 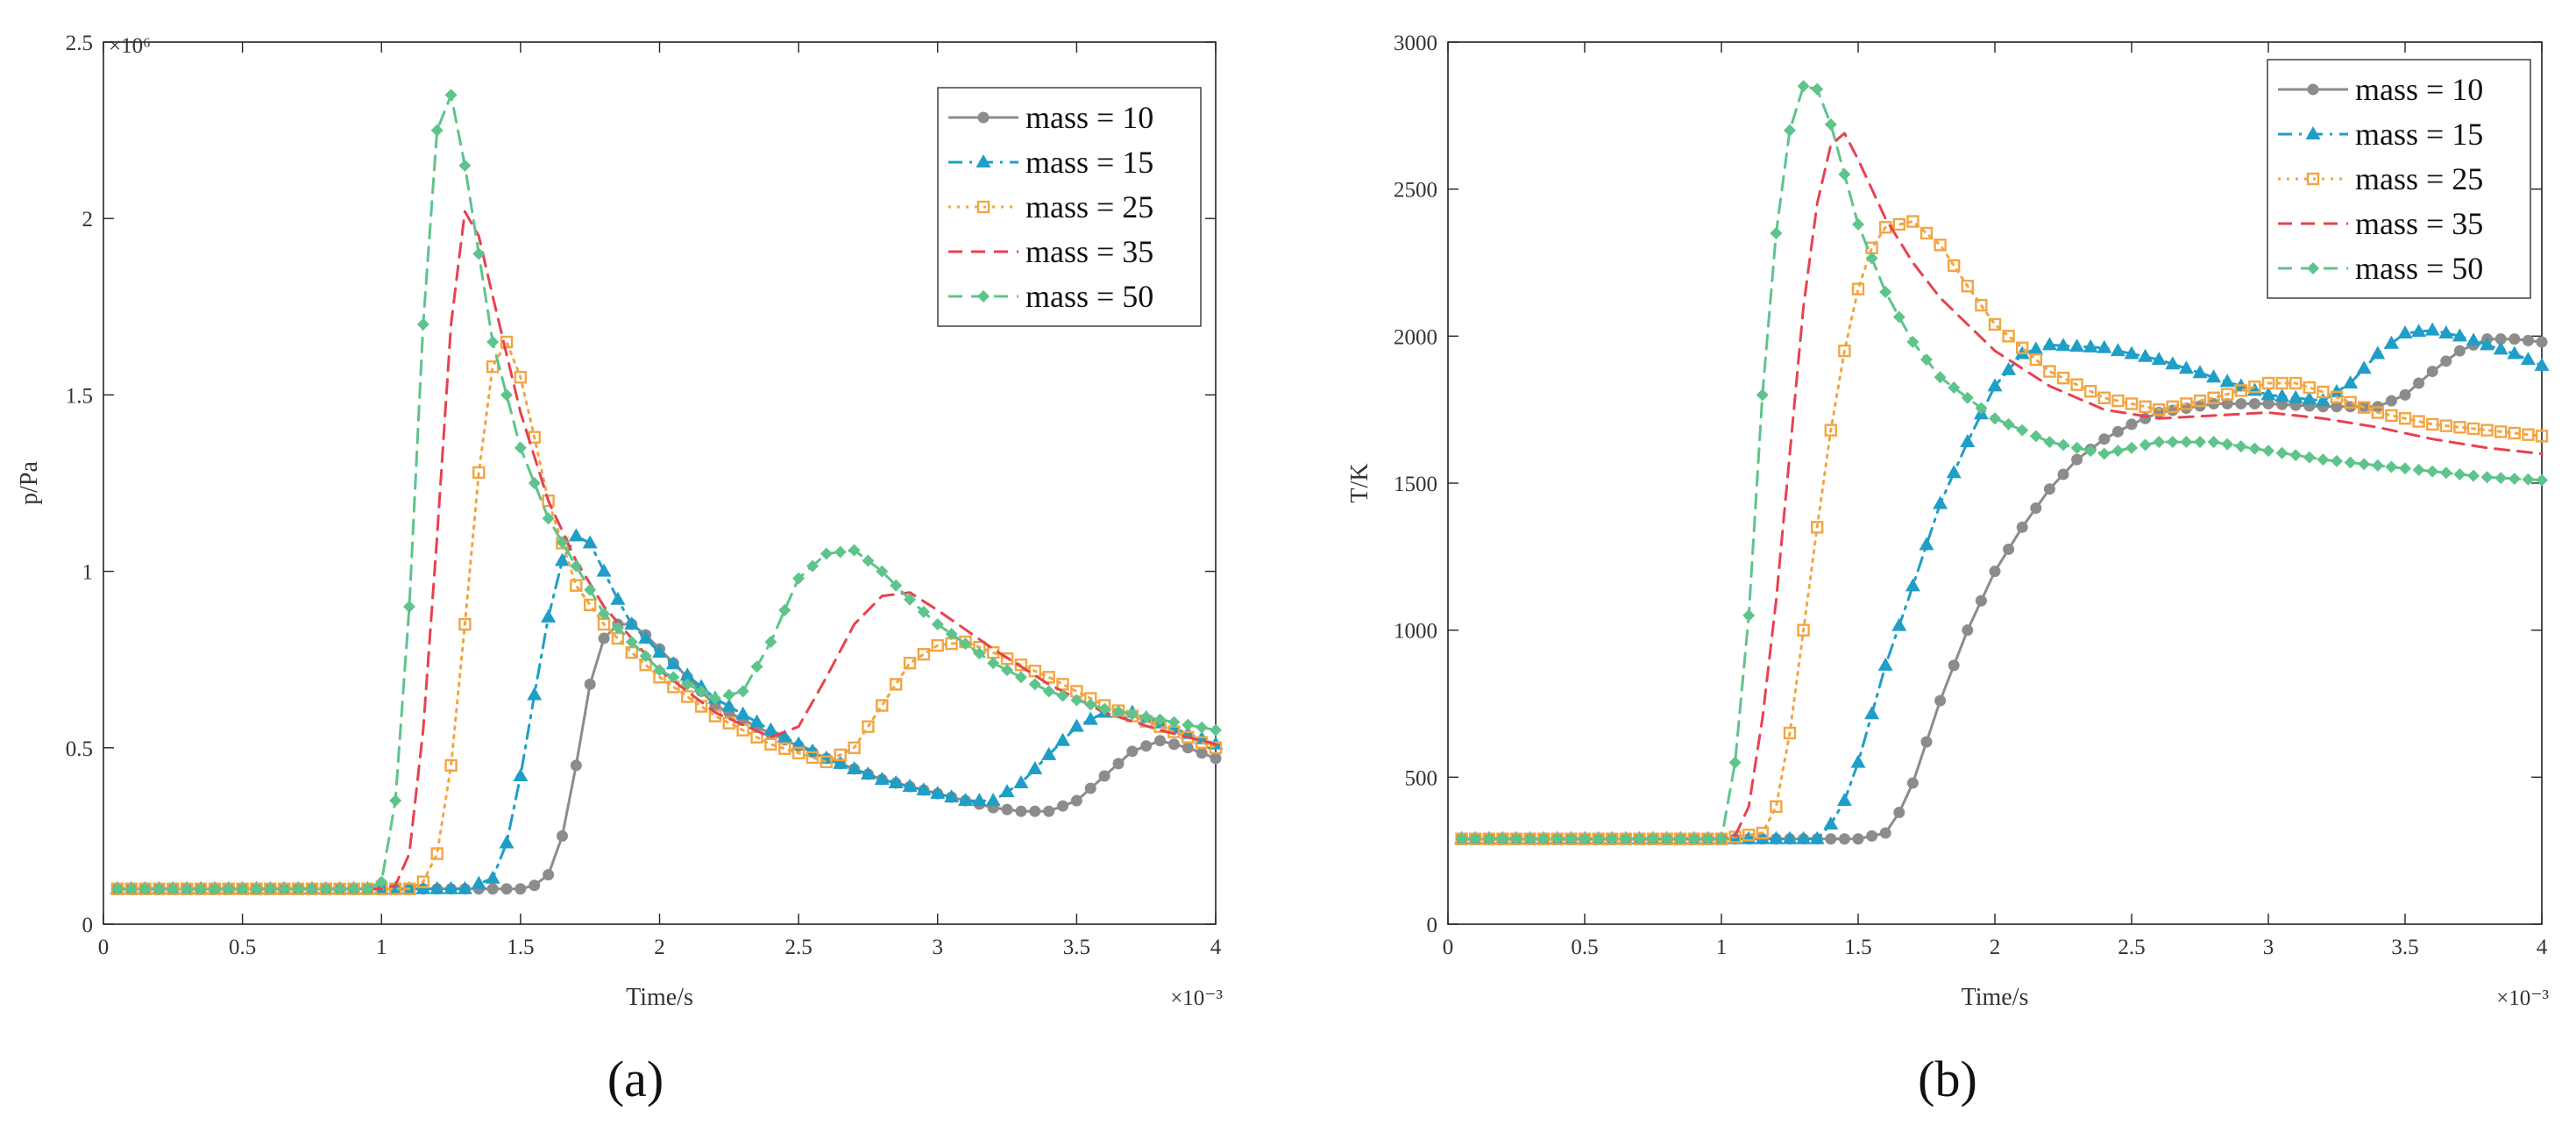 I want to click on x-tick-label: 2.5, so click(x=799, y=948).